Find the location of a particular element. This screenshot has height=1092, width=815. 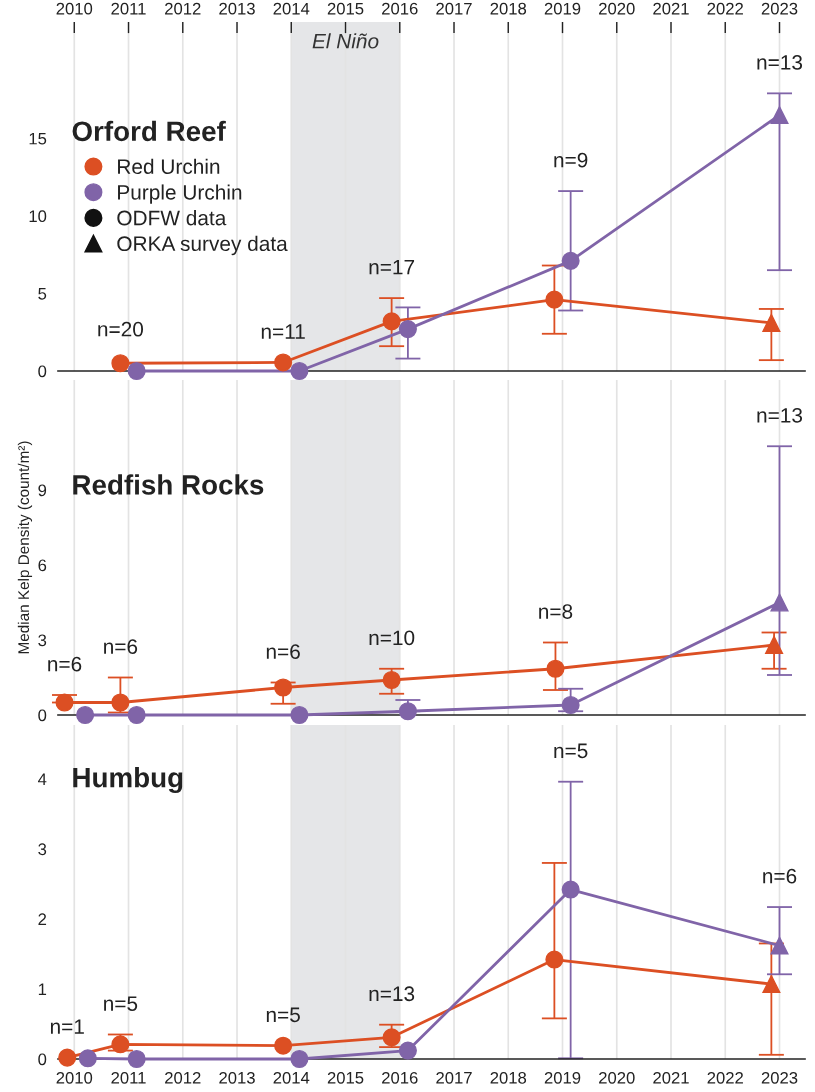

x-tick-label: 2019 is located at coordinates (562, 1077).